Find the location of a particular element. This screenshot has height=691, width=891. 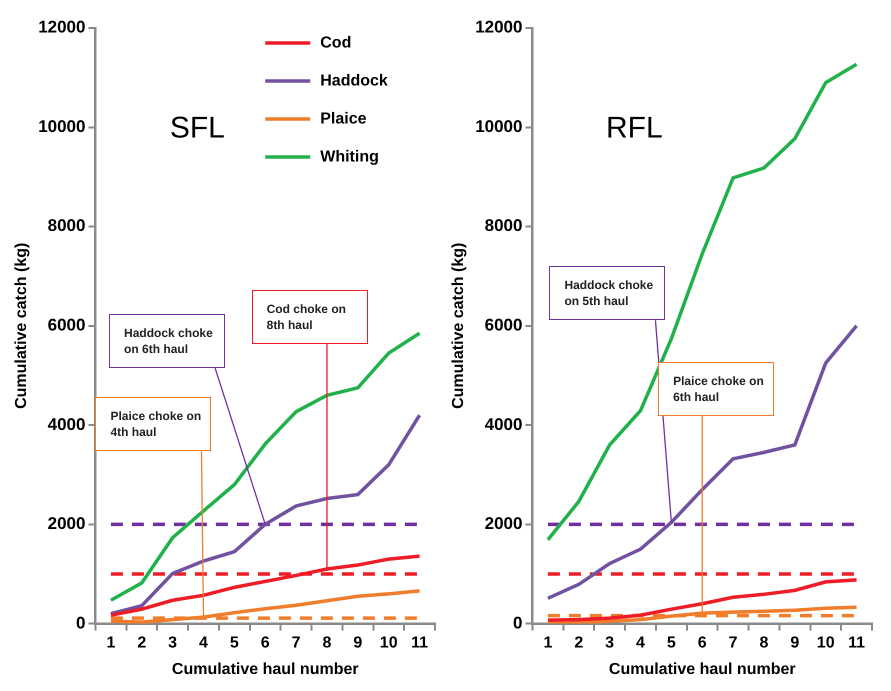

callout-box: Haddock choke on 5th haul is located at coordinates (607, 293).